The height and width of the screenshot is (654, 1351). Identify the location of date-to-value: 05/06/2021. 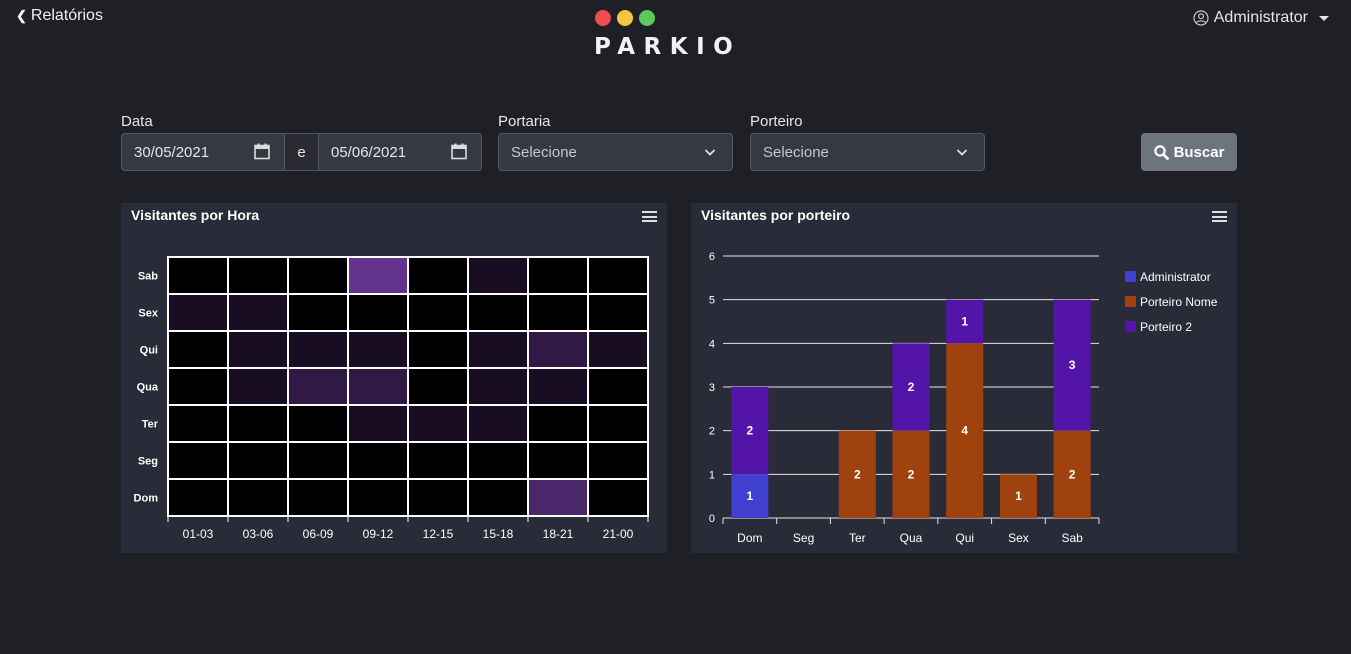
(369, 152).